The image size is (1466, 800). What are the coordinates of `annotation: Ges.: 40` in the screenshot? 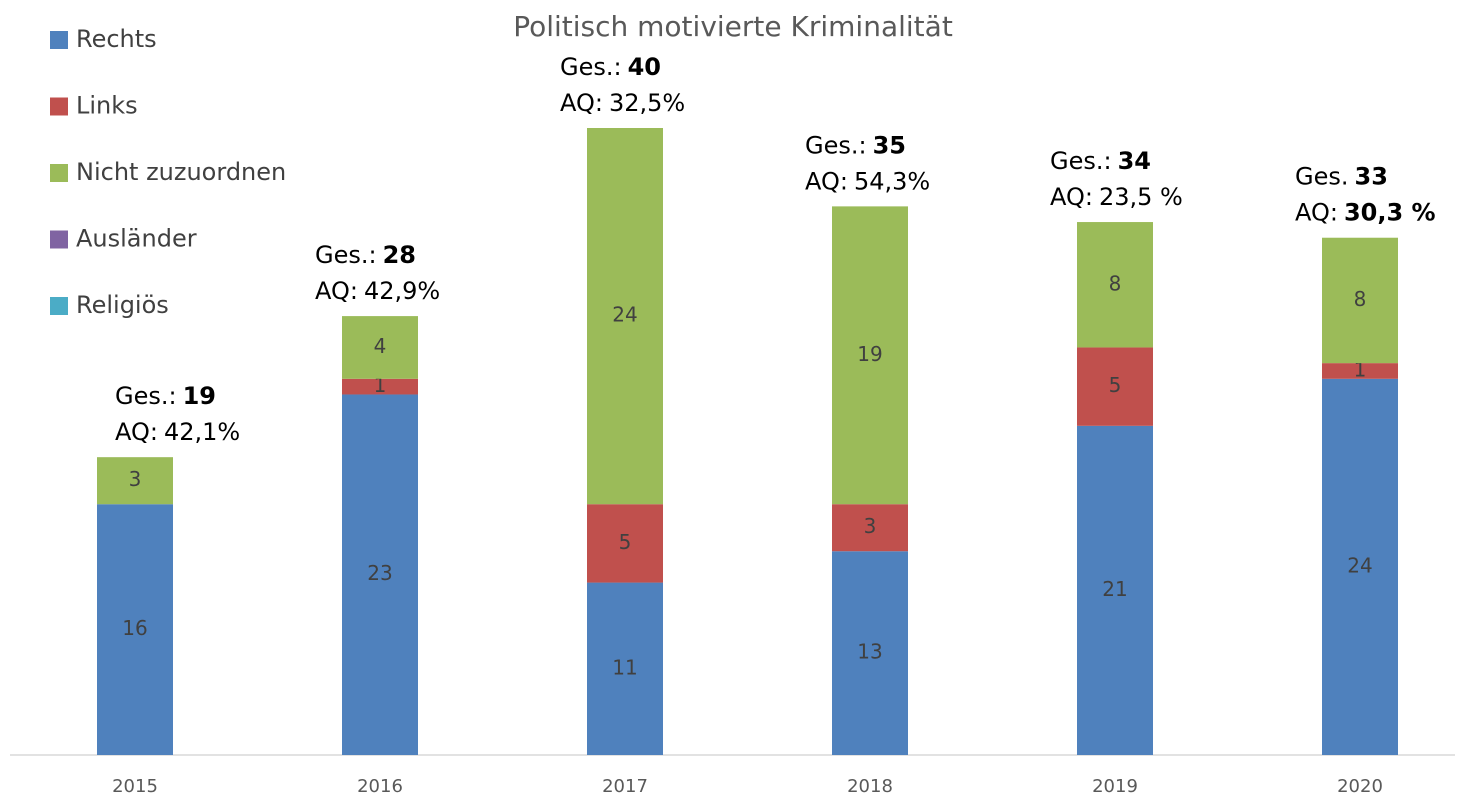 It's located at (610, 67).